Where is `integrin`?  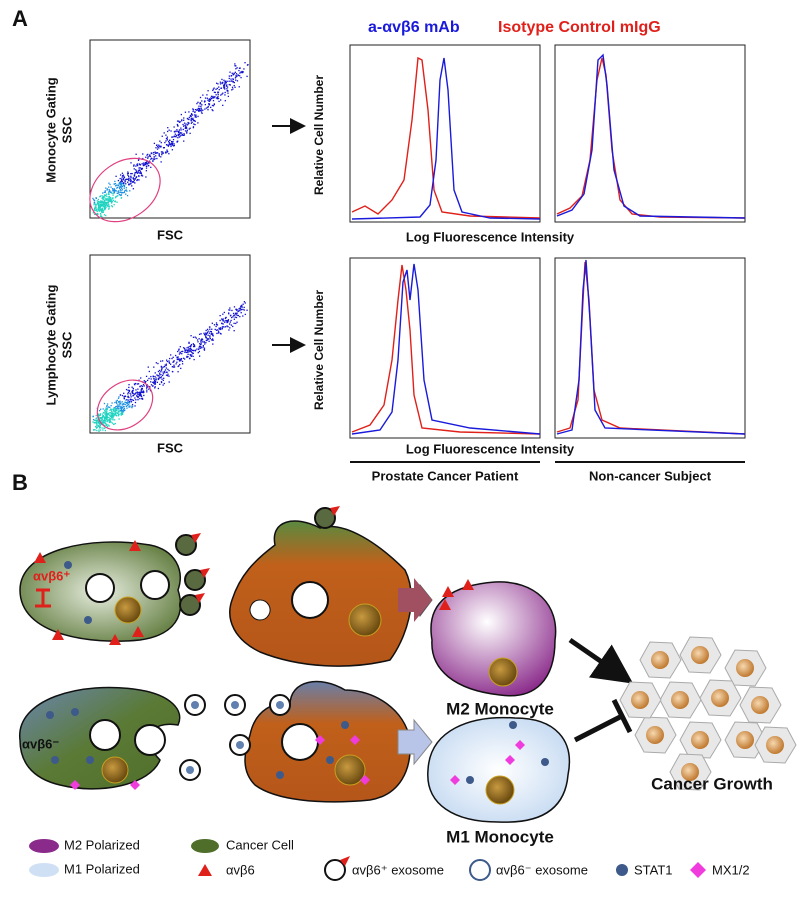
integrin is located at coordinates (135, 545).